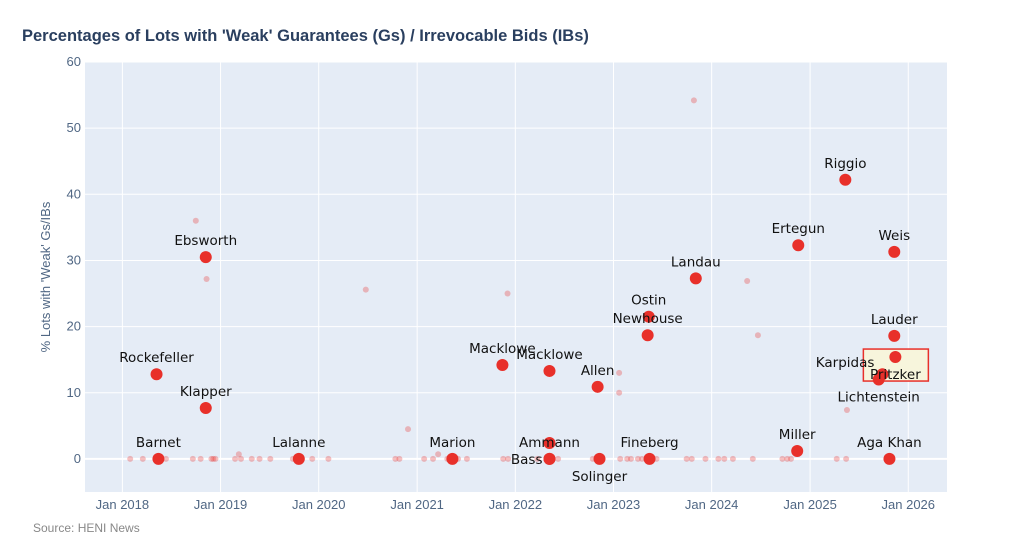 The height and width of the screenshot is (544, 1024). I want to click on collection-label: Macklowe, so click(502, 349).